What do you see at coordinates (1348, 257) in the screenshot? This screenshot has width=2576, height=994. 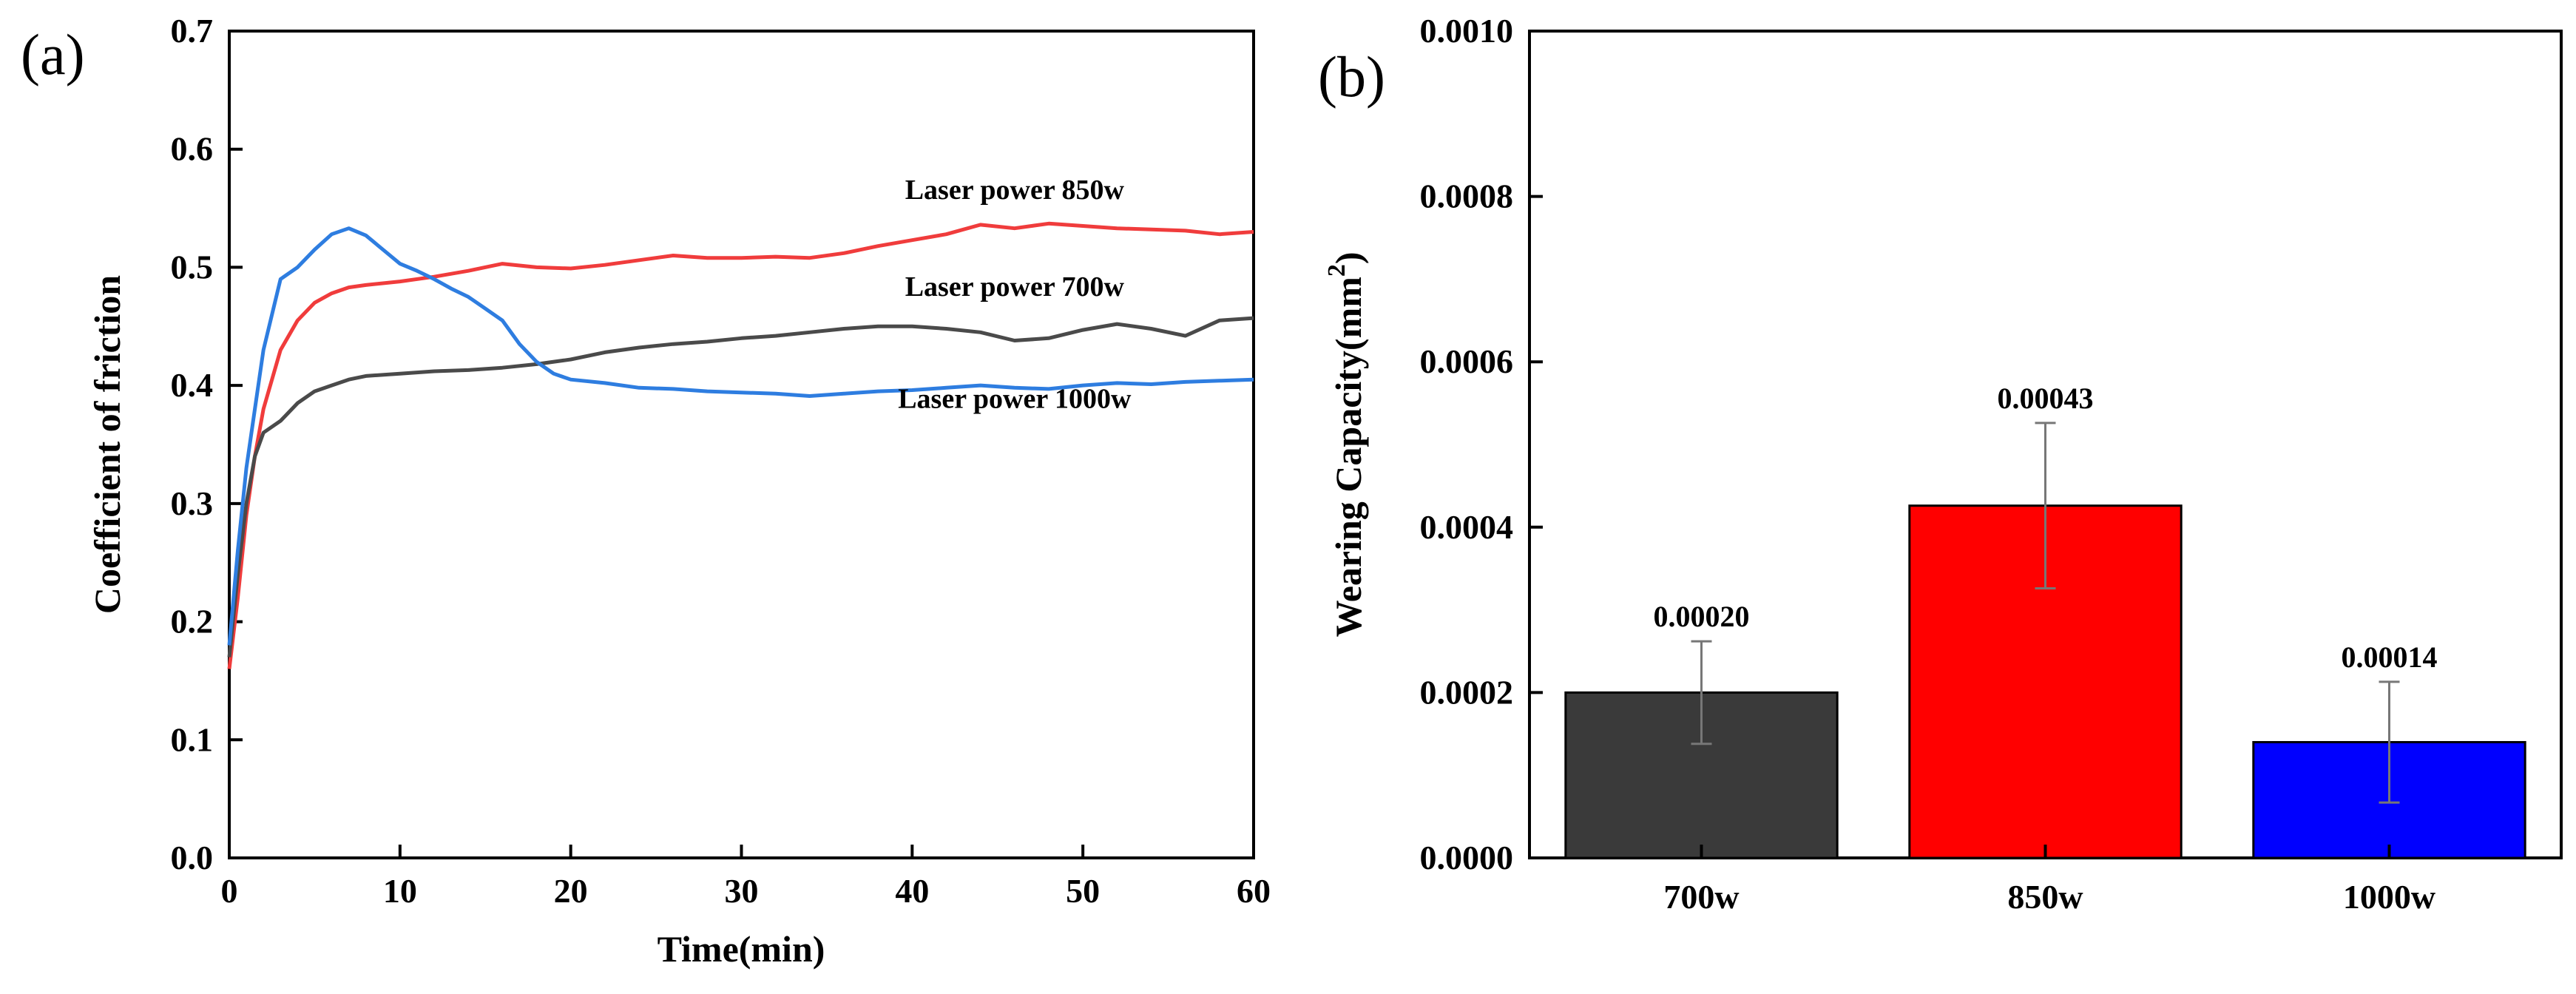 I see `y-axis-title-b-close: )` at bounding box center [1348, 257].